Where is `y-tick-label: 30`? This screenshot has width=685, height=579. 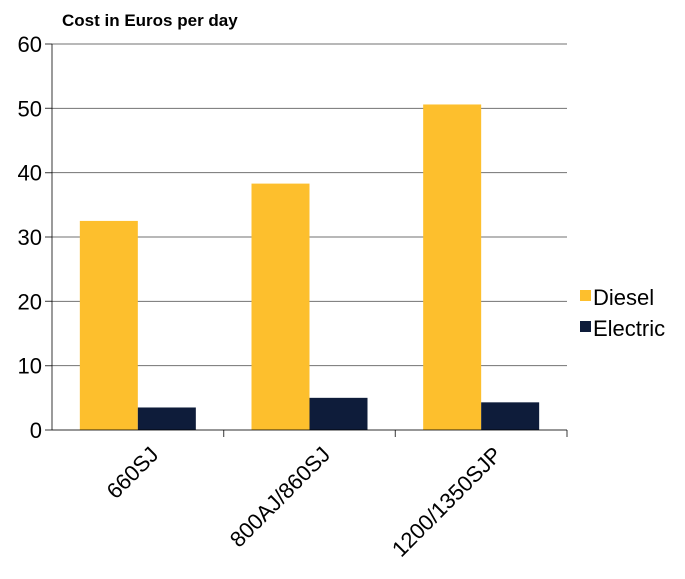
y-tick-label: 30 is located at coordinates (30, 237).